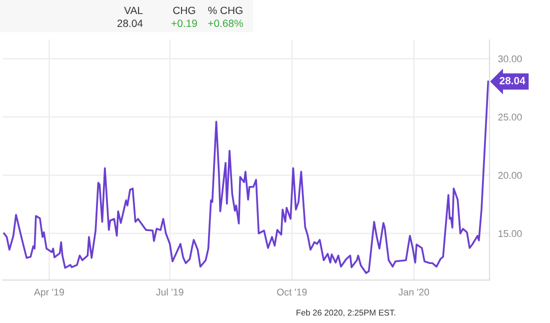  I want to click on y-tick-label: 15.00, so click(510, 234).